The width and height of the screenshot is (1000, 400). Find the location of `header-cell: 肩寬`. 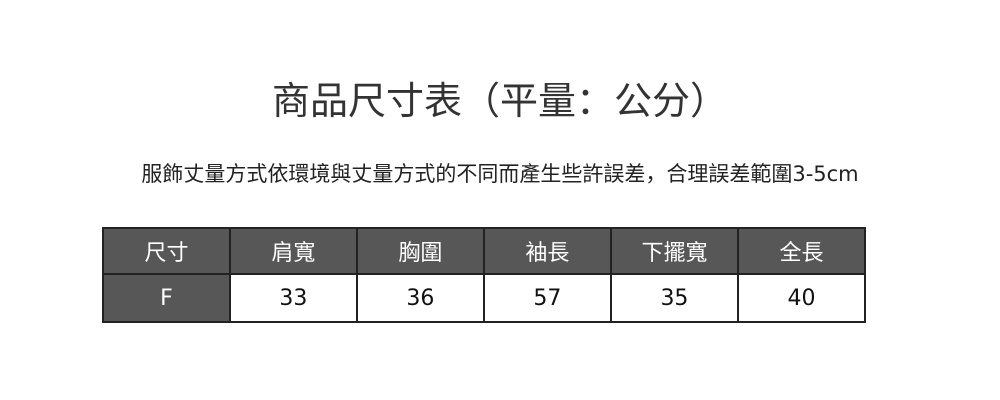

header-cell: 肩寬 is located at coordinates (293, 251).